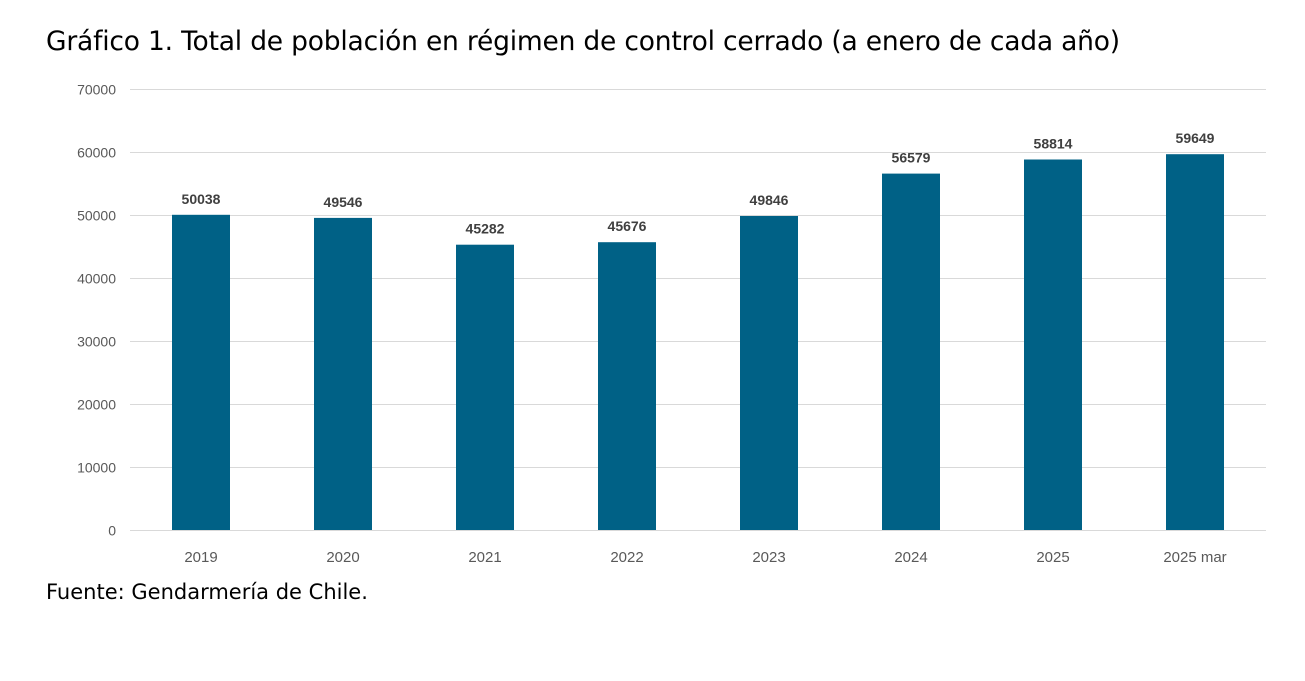  What do you see at coordinates (1195, 342) in the screenshot?
I see `bar-2025-mar` at bounding box center [1195, 342].